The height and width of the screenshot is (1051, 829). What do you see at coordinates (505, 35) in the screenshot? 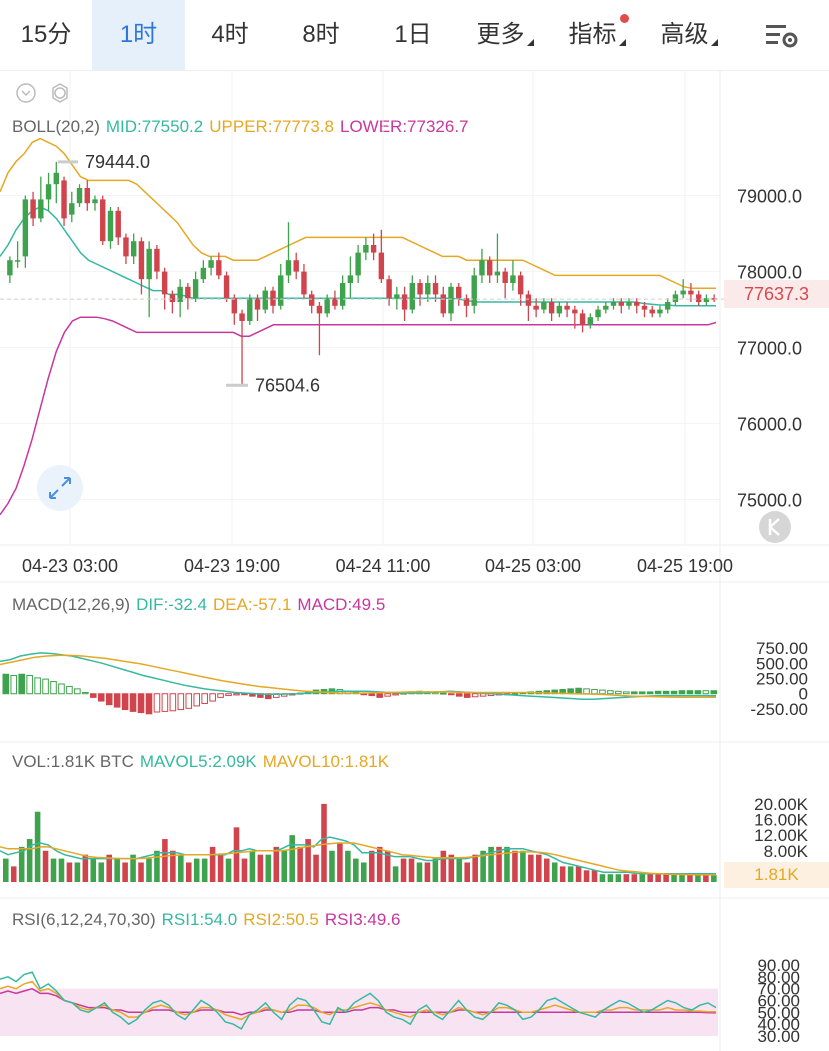
I see `tab-more: 更多` at bounding box center [505, 35].